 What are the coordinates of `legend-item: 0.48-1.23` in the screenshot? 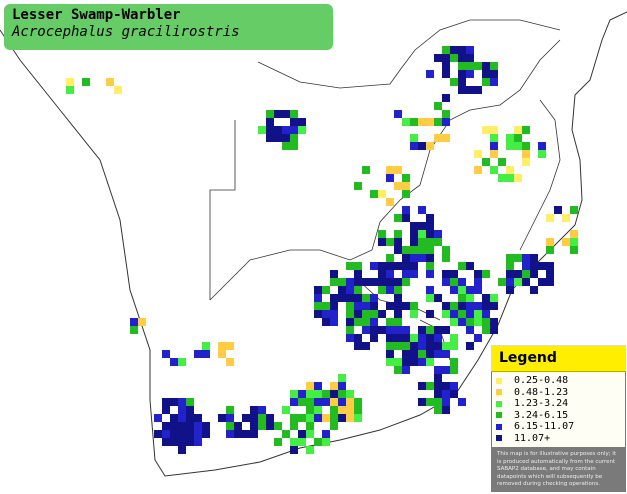 It's located at (558, 393).